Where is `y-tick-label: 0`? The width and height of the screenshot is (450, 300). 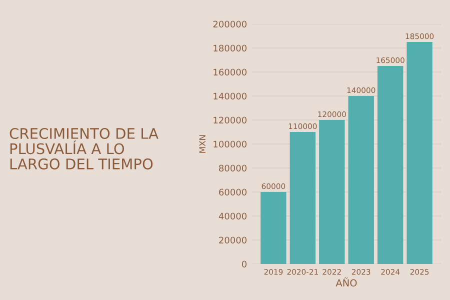 y-tick-label: 0 is located at coordinates (244, 264).